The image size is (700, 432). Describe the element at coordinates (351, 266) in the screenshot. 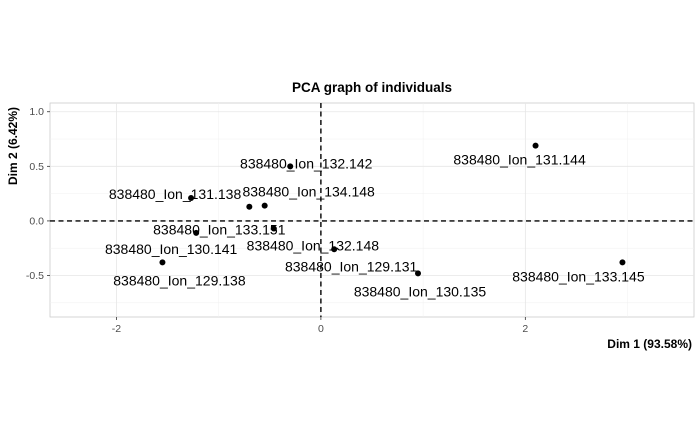

I see `point-label: 838480_Ion_129.131` at that location.